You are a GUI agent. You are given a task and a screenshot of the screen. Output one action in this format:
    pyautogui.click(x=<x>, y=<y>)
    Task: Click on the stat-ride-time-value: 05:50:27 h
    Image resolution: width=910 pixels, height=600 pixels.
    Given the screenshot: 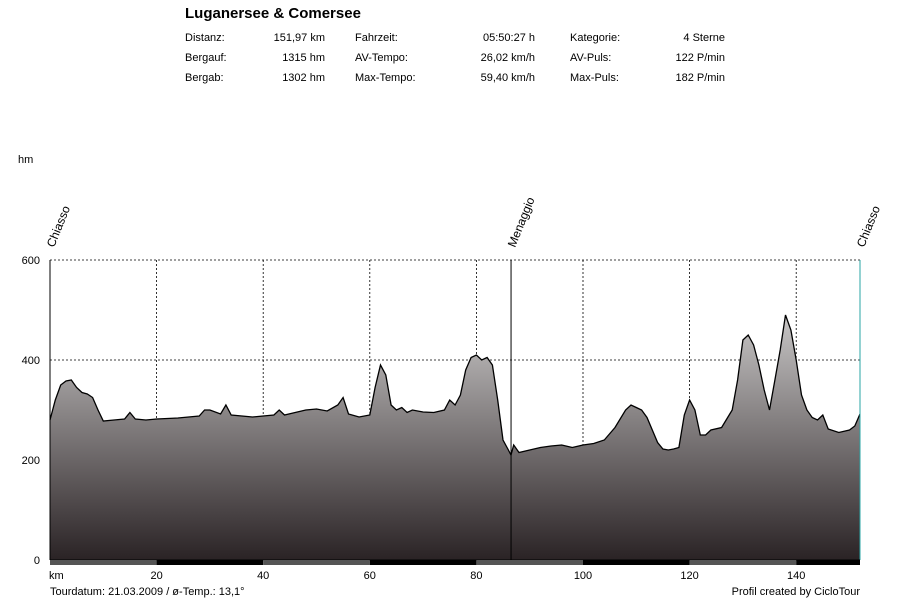 What is the action you would take?
    pyautogui.click(x=509, y=38)
    